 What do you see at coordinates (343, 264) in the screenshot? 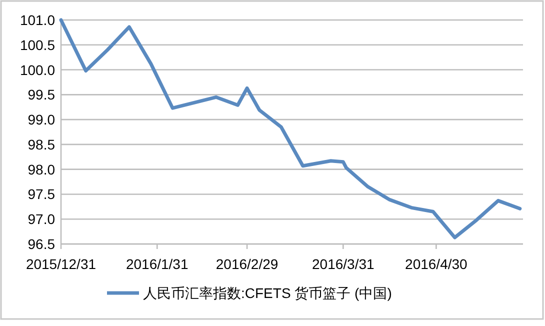
I see `x-tick-label: 2016/3/31` at bounding box center [343, 264].